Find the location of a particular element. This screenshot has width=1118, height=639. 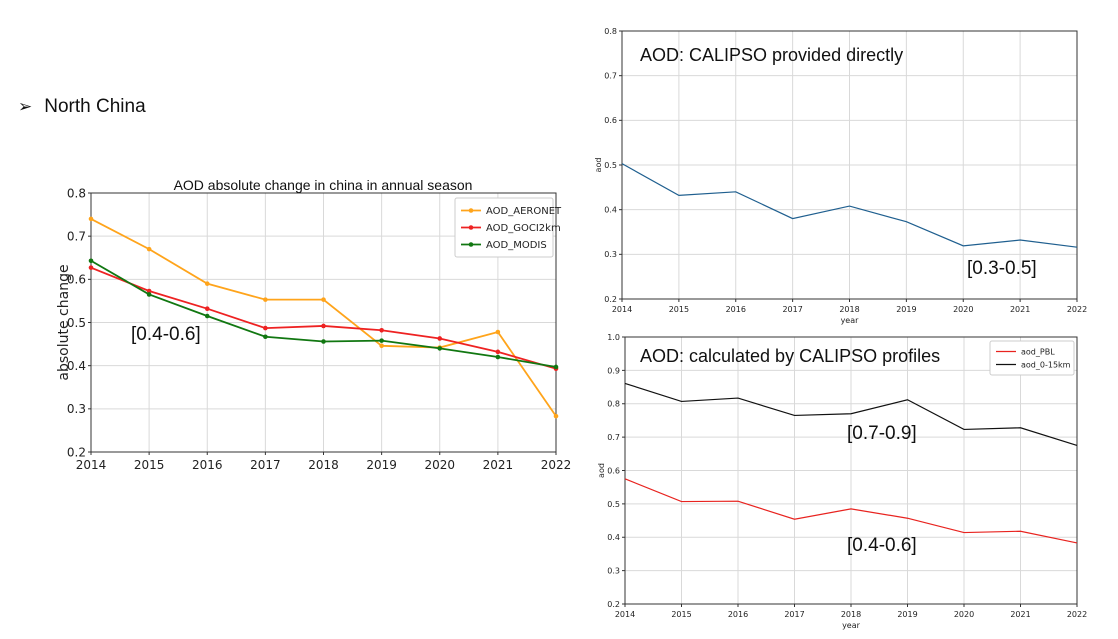

legend-label: aod_0-15km is located at coordinates (1046, 364).